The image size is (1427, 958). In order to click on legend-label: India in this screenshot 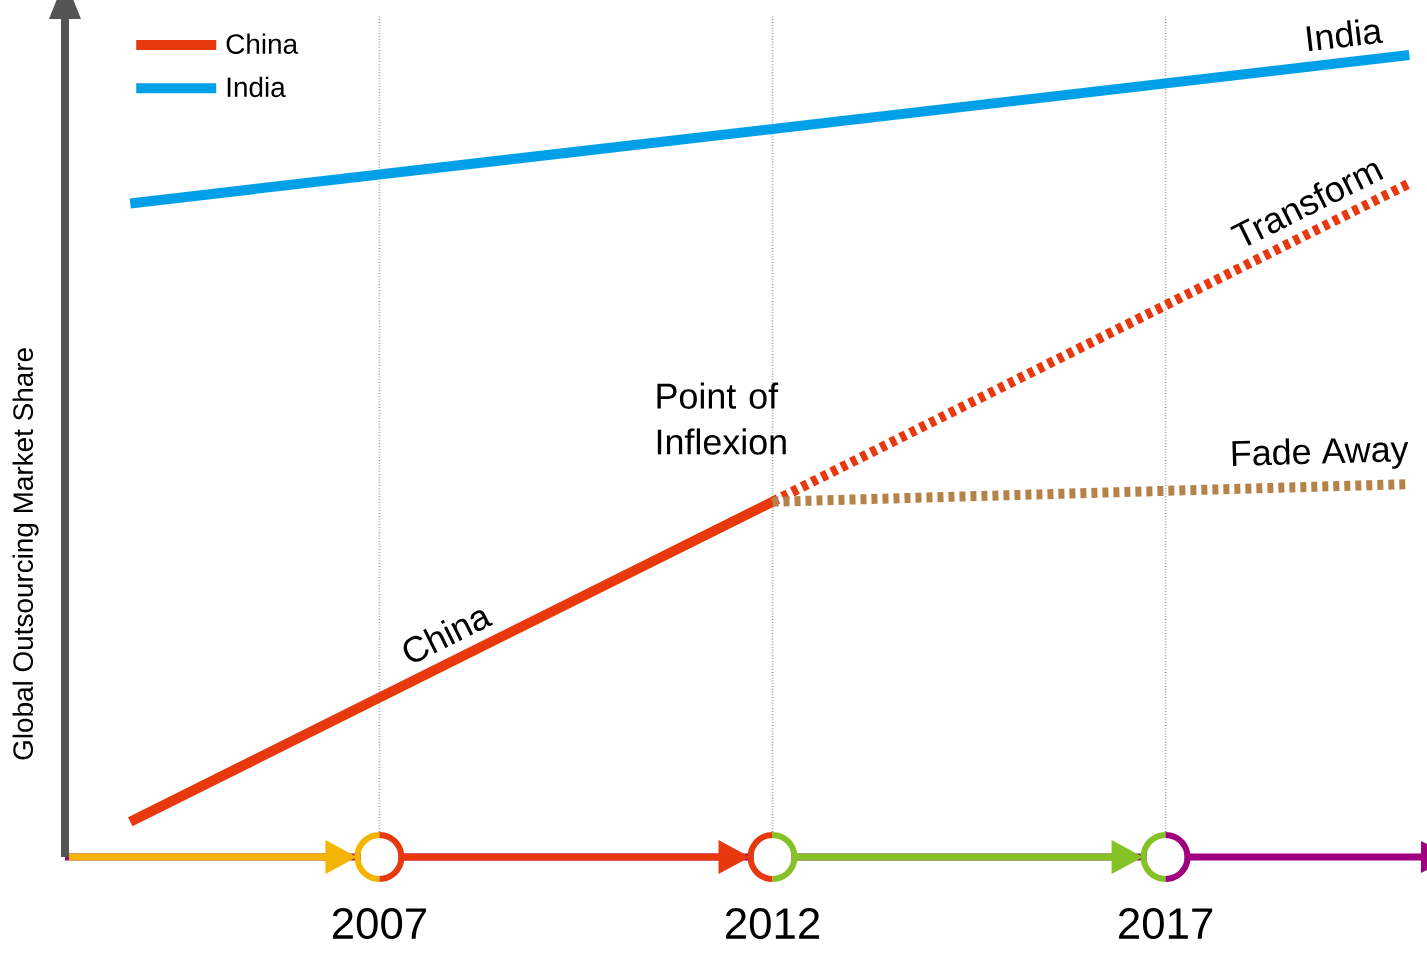, I will do `click(256, 87)`.